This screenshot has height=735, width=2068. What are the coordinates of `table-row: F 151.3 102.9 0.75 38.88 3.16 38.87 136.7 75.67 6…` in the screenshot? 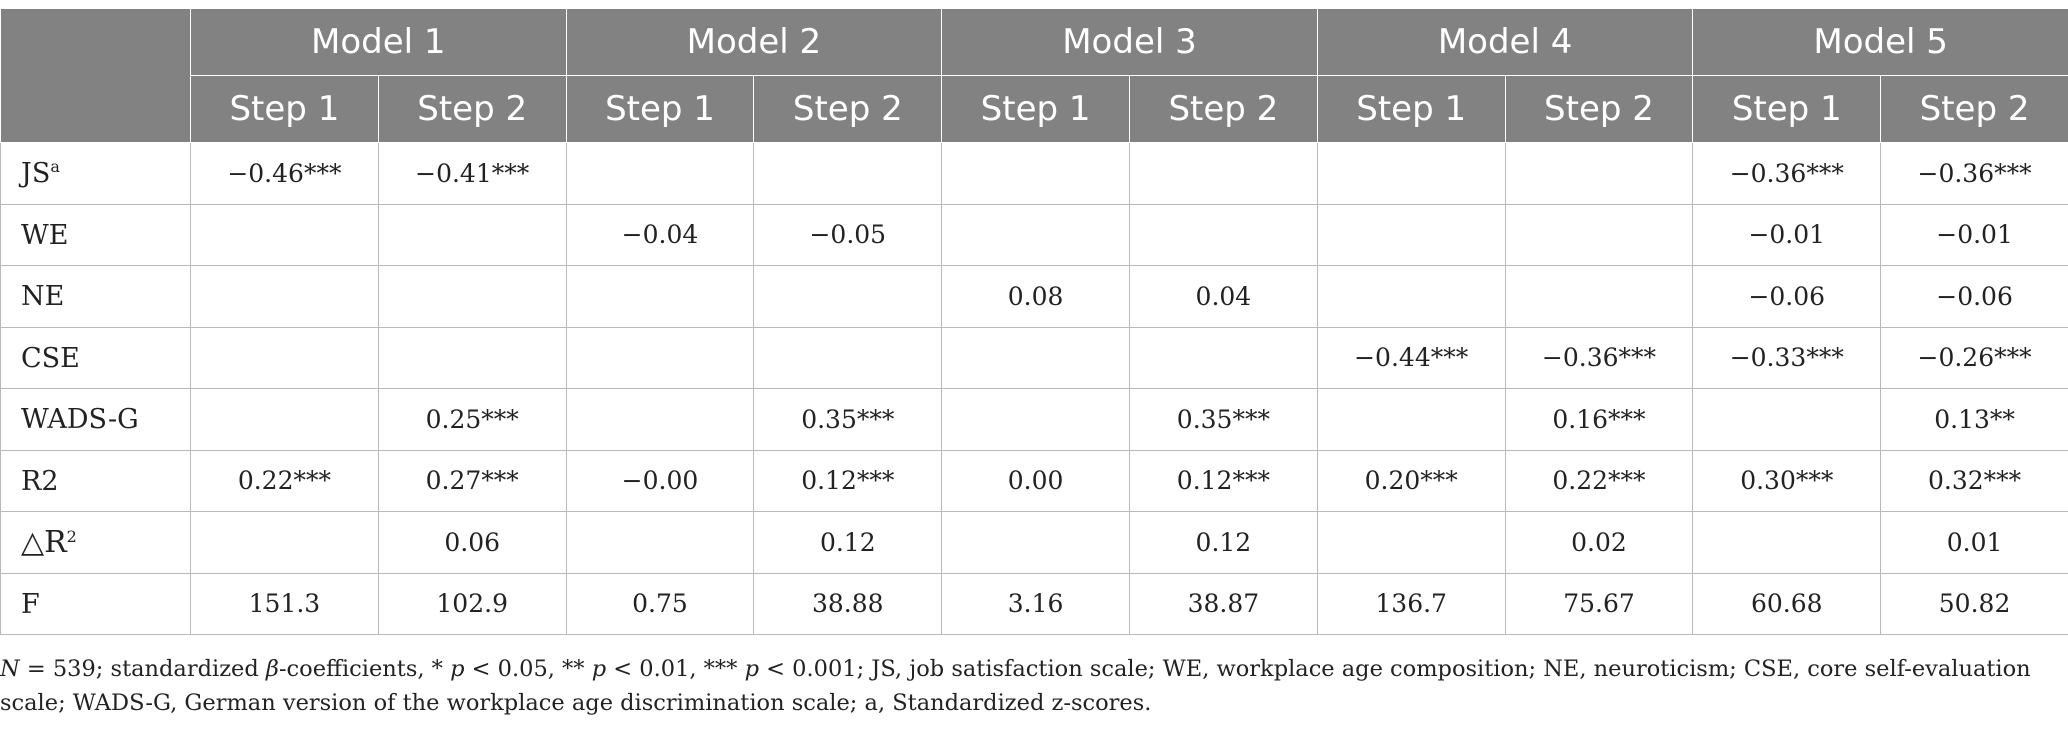 It's located at (1034, 603).